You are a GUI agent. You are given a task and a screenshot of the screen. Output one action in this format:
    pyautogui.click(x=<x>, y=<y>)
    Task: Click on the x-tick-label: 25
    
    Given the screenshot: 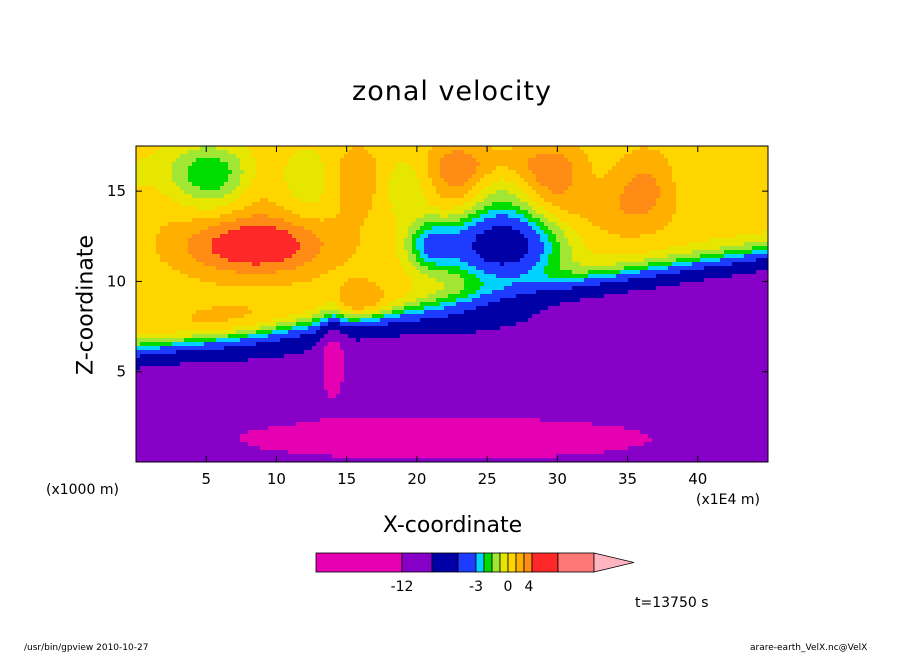 What is the action you would take?
    pyautogui.click(x=487, y=479)
    